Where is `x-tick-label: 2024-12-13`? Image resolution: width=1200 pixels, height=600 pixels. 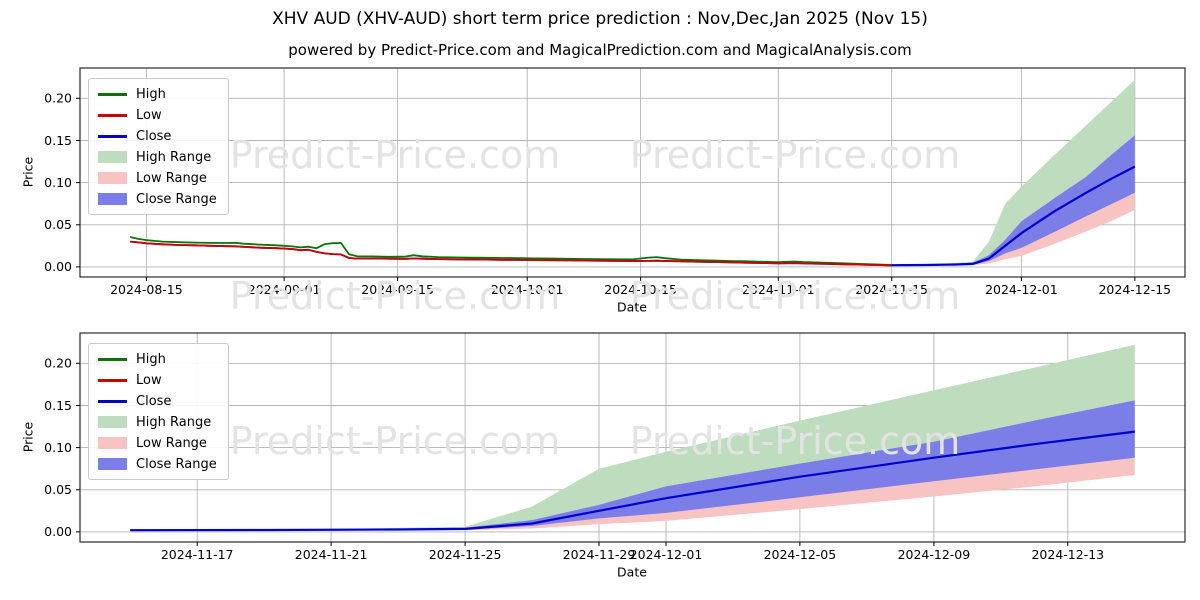 x-tick-label: 2024-12-13 is located at coordinates (1067, 554).